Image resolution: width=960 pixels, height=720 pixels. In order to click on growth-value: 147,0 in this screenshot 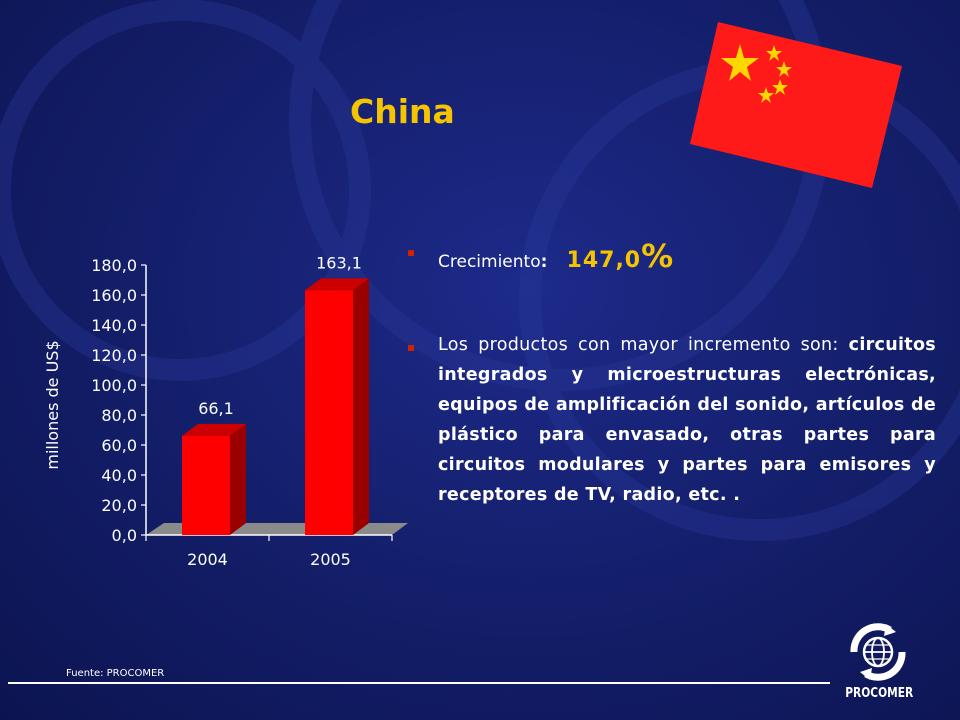, I will do `click(604, 260)`.